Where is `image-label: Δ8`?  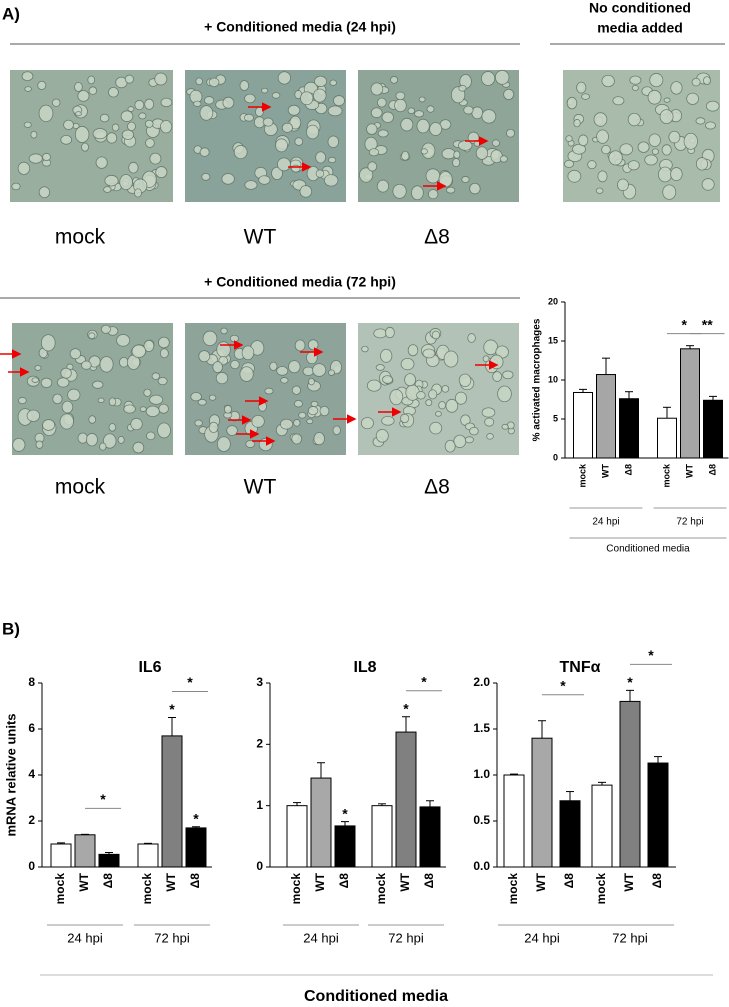 image-label: Δ8 is located at coordinates (437, 237).